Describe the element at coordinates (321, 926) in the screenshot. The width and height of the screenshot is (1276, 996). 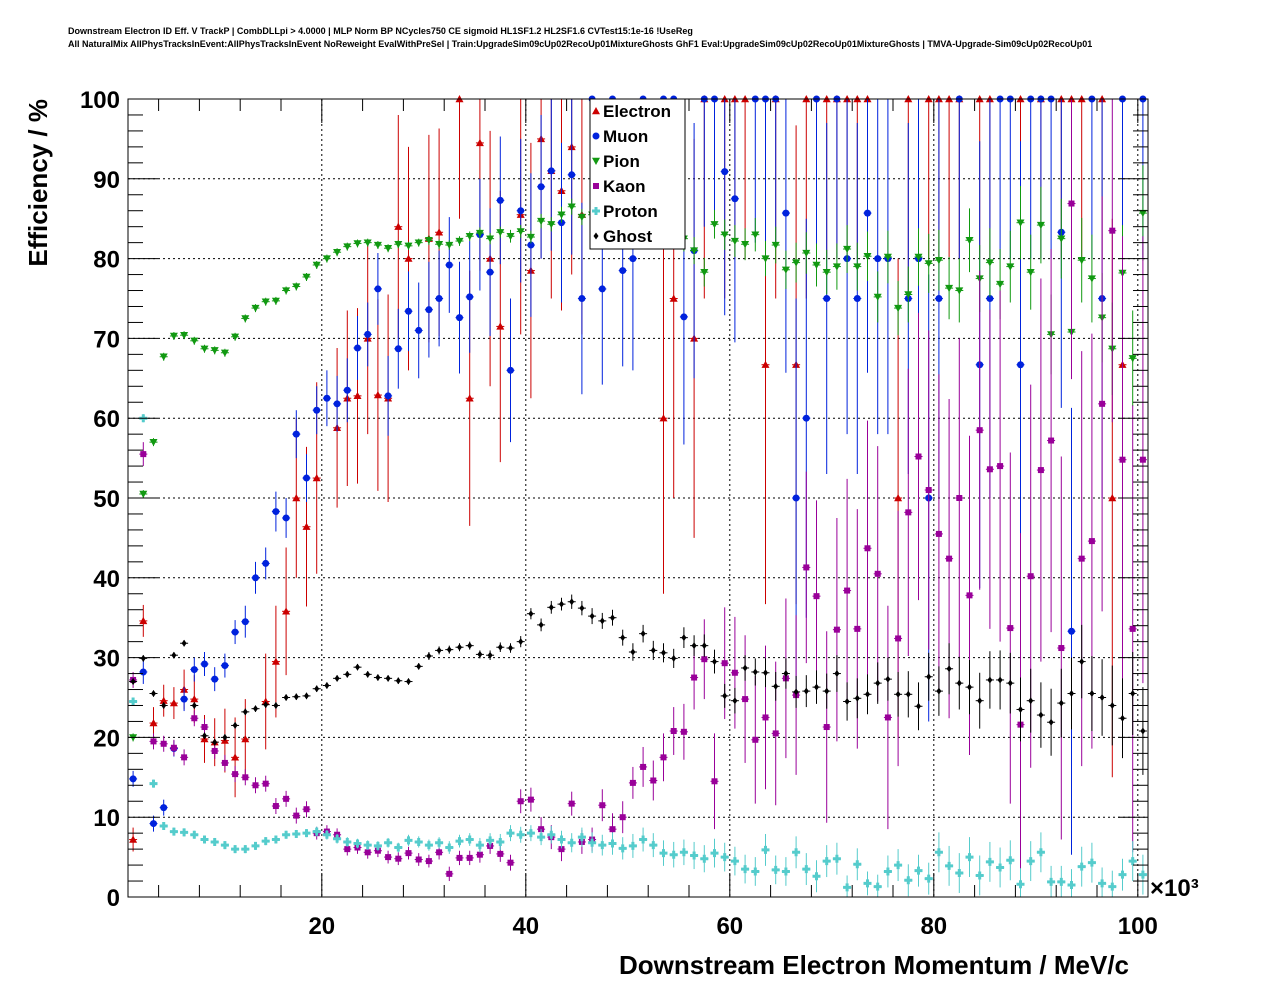
I see `x-tick-label: 20` at that location.